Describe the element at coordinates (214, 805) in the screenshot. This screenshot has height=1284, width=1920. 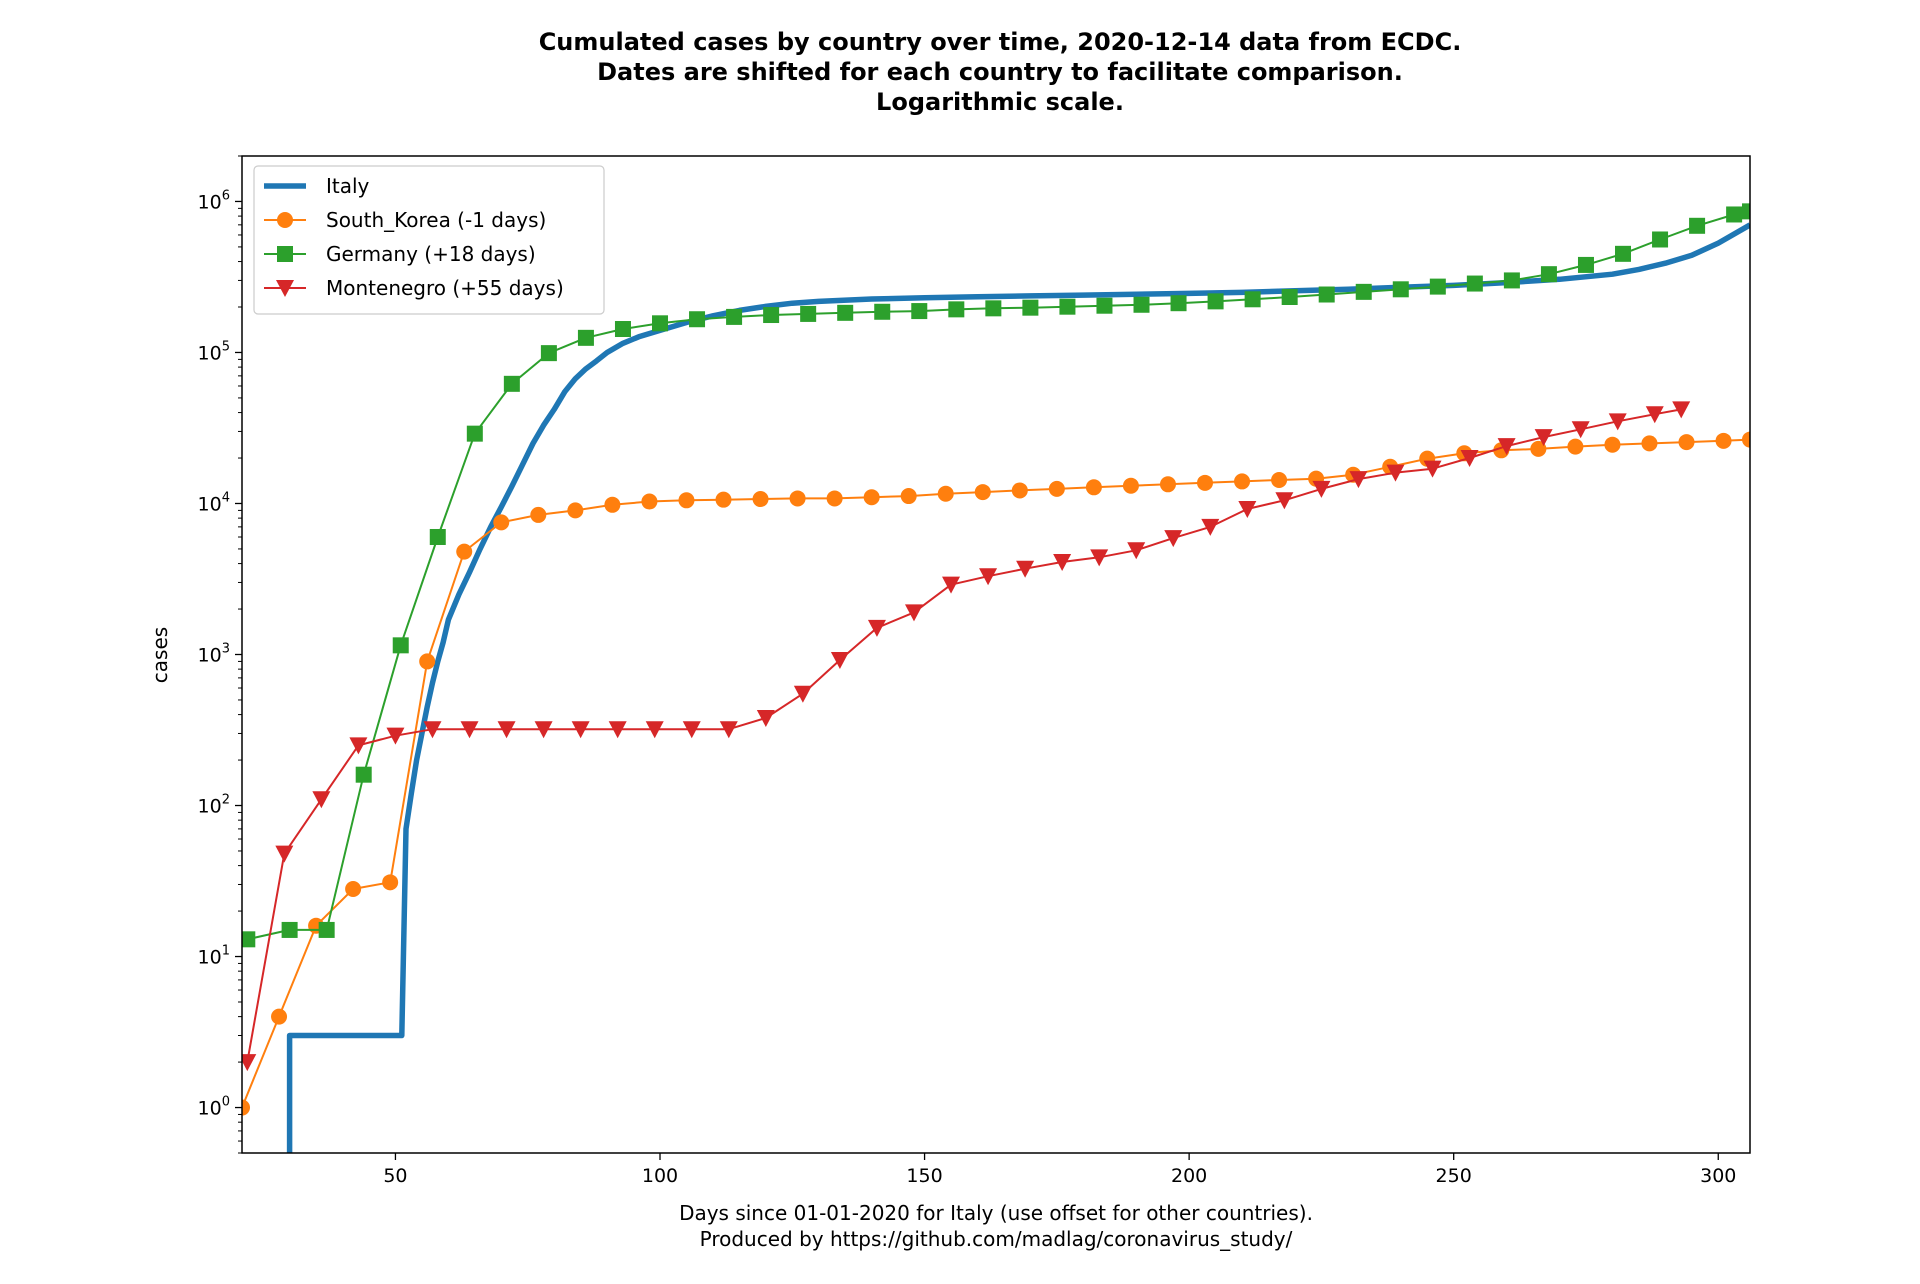
I see `y-tick-label-2: 10²` at that location.